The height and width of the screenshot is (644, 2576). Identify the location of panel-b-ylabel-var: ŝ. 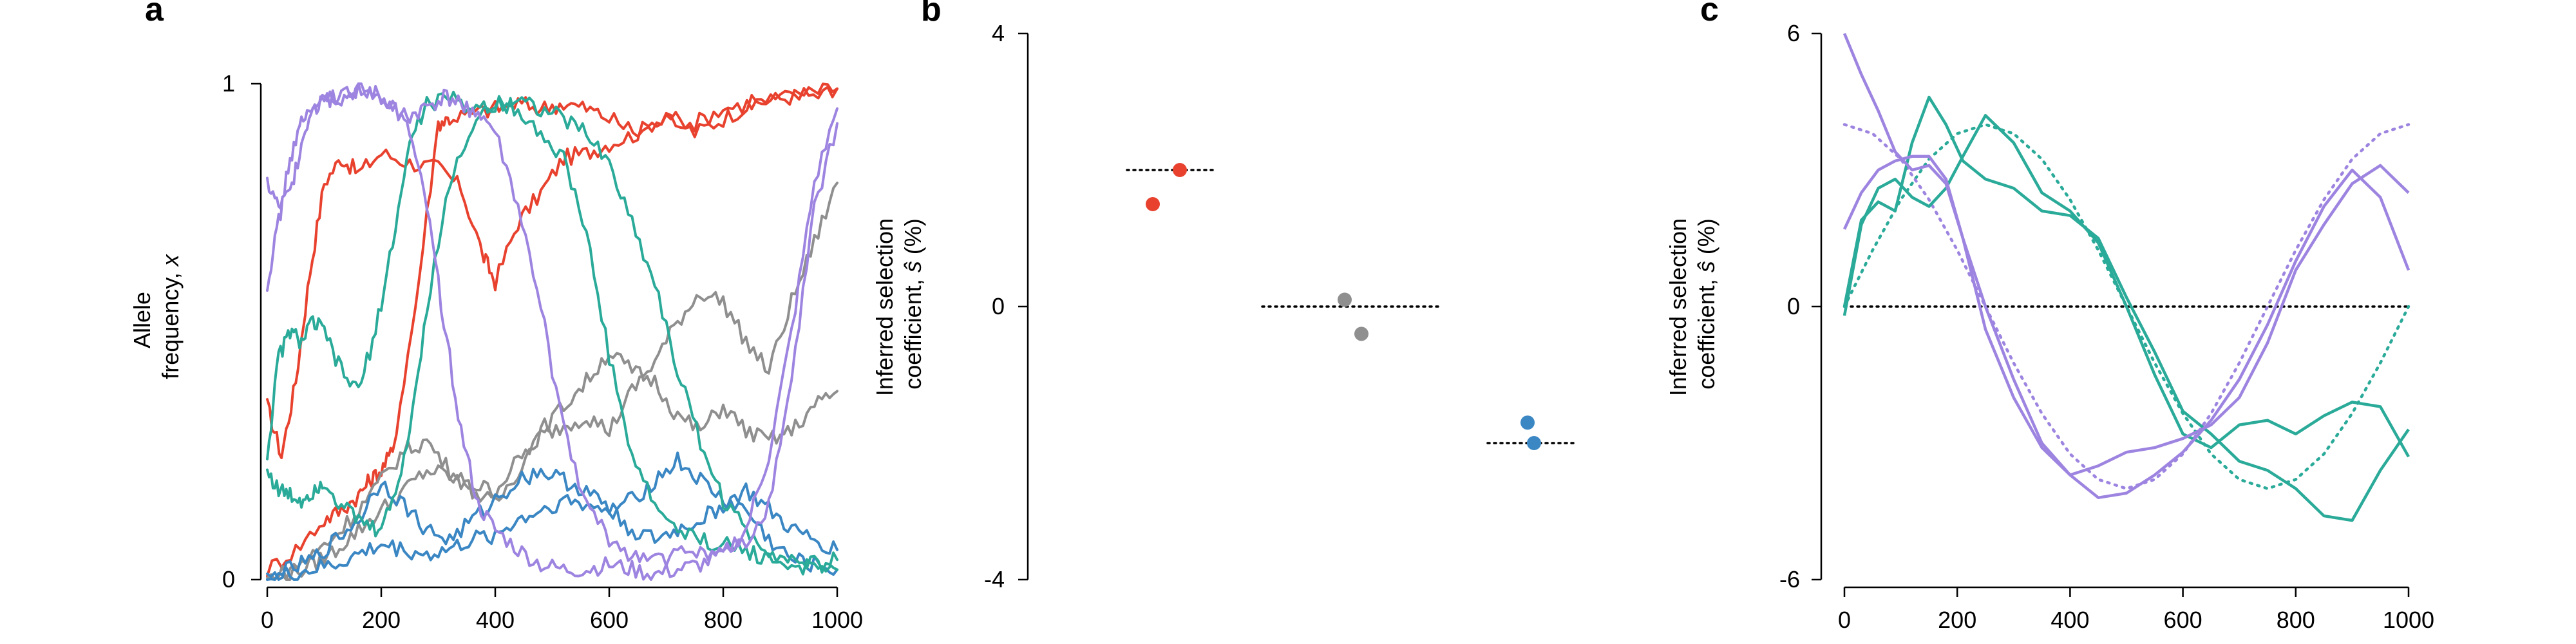
(913, 266).